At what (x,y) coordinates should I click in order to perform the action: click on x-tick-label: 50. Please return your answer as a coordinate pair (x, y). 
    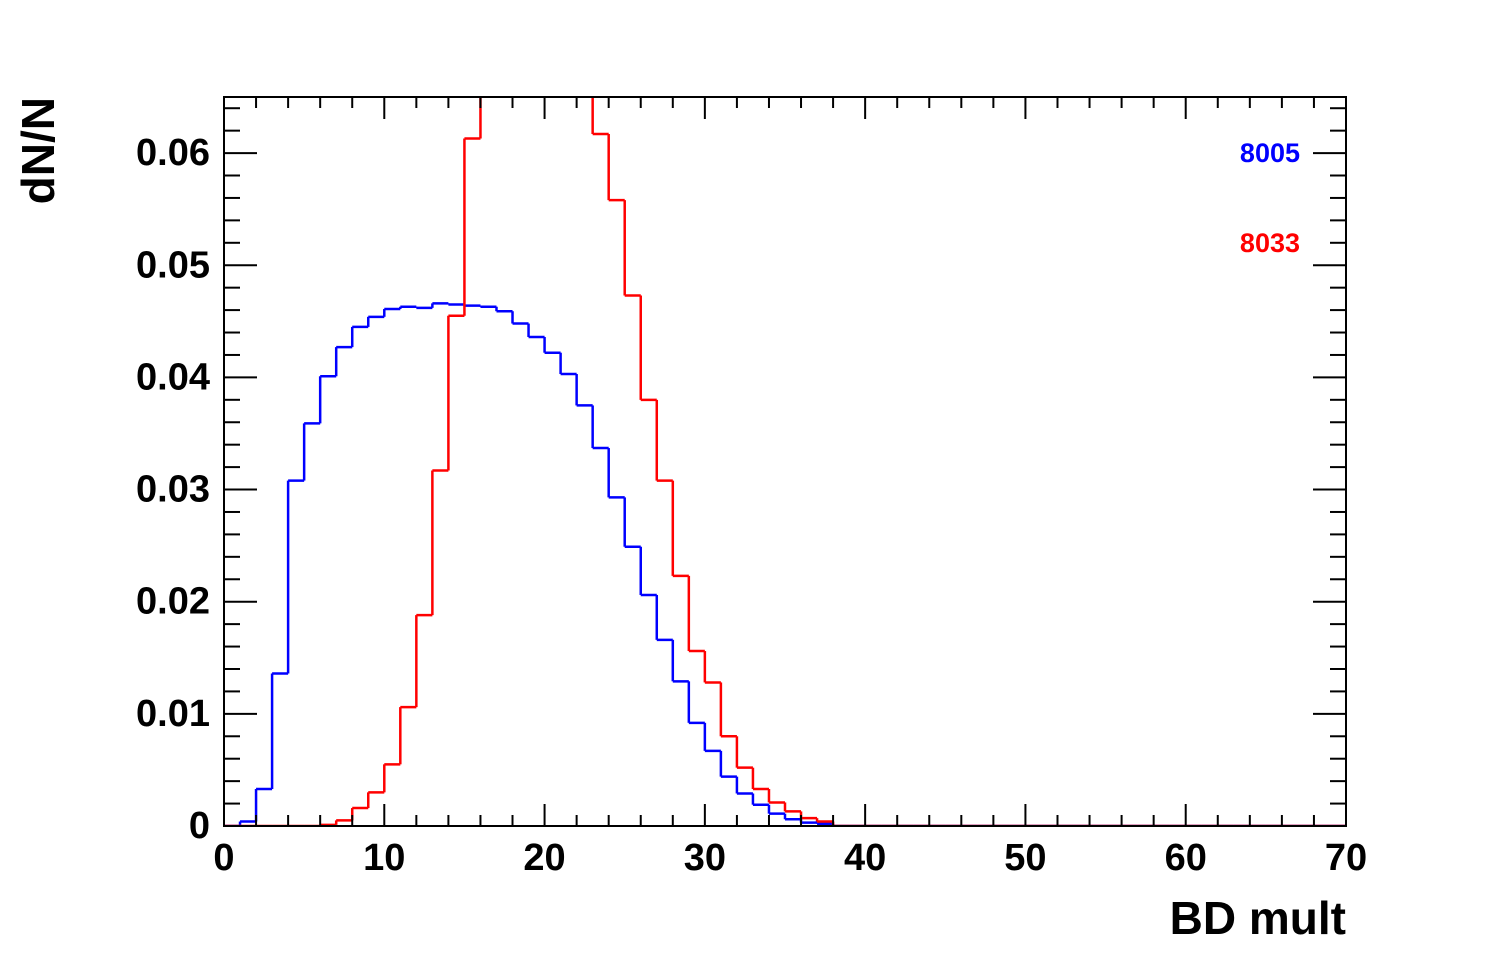
    Looking at the image, I should click on (1025, 858).